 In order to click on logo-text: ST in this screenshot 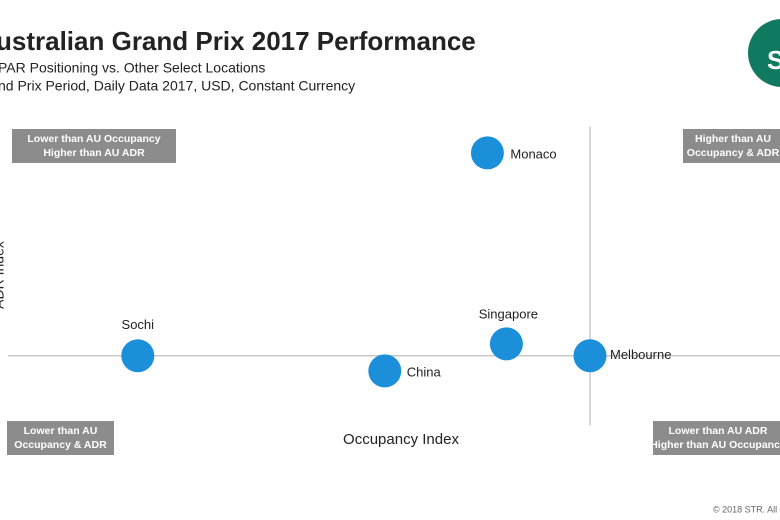, I will do `click(773, 60)`.